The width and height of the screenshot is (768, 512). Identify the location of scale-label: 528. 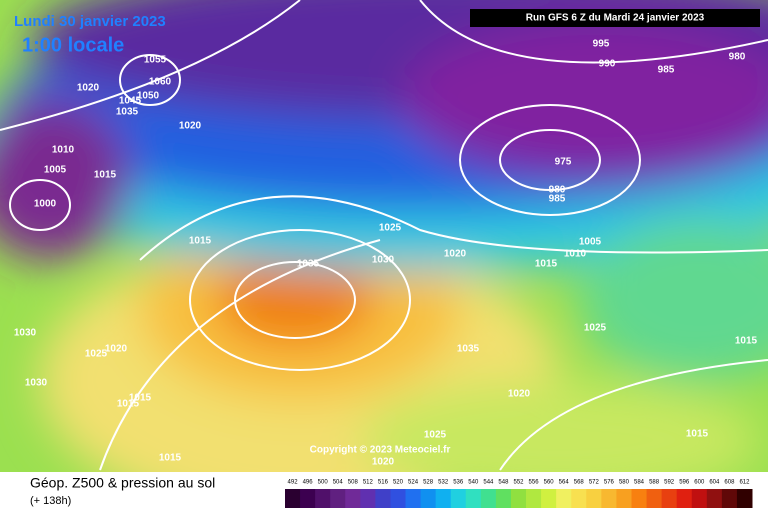
(428, 483).